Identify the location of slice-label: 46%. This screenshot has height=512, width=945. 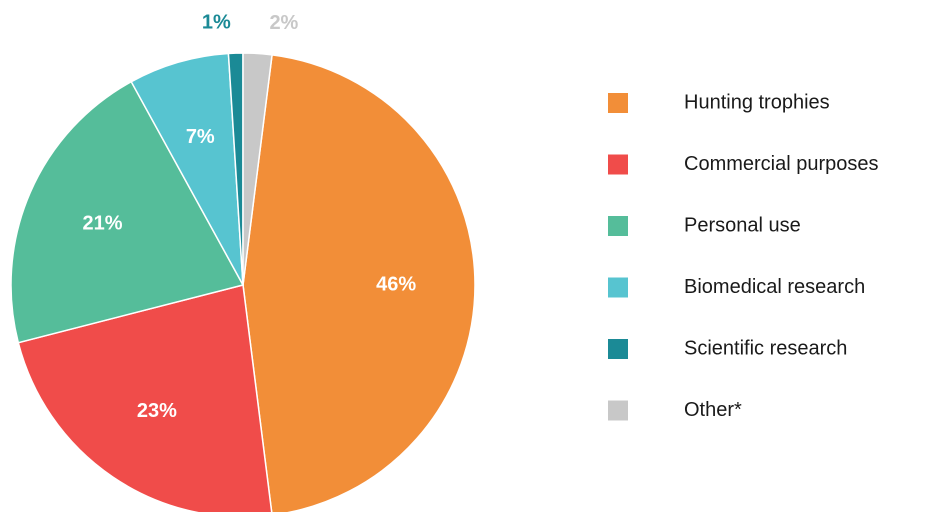
(396, 284).